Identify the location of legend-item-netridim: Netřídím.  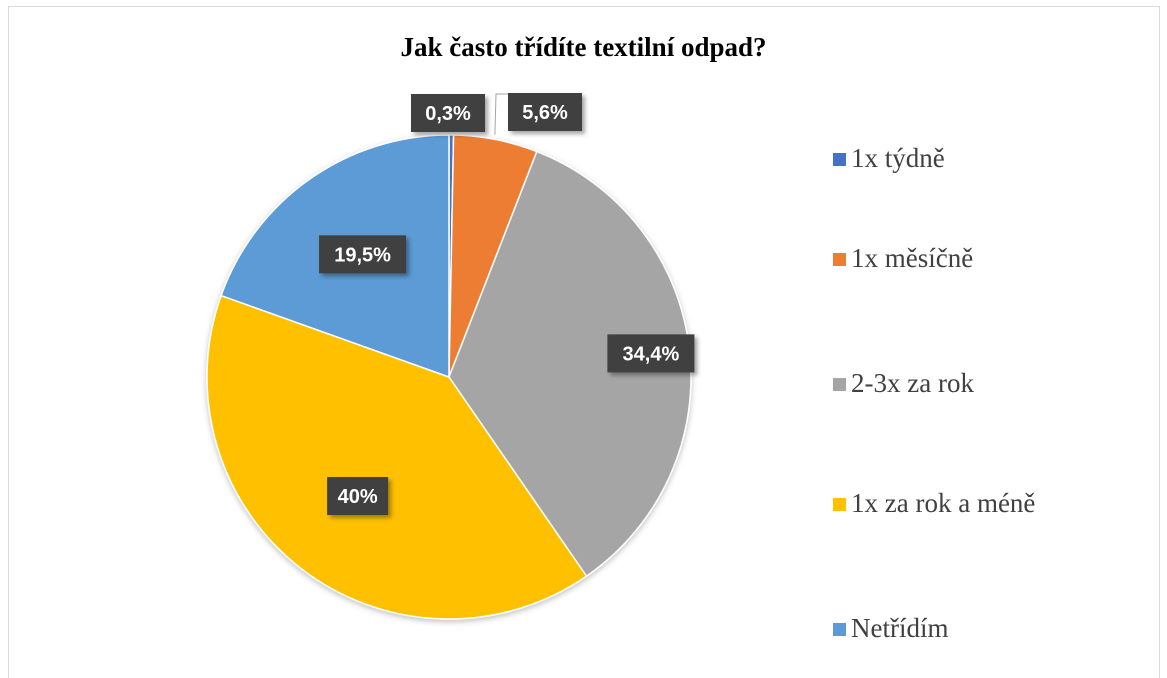
(890, 628).